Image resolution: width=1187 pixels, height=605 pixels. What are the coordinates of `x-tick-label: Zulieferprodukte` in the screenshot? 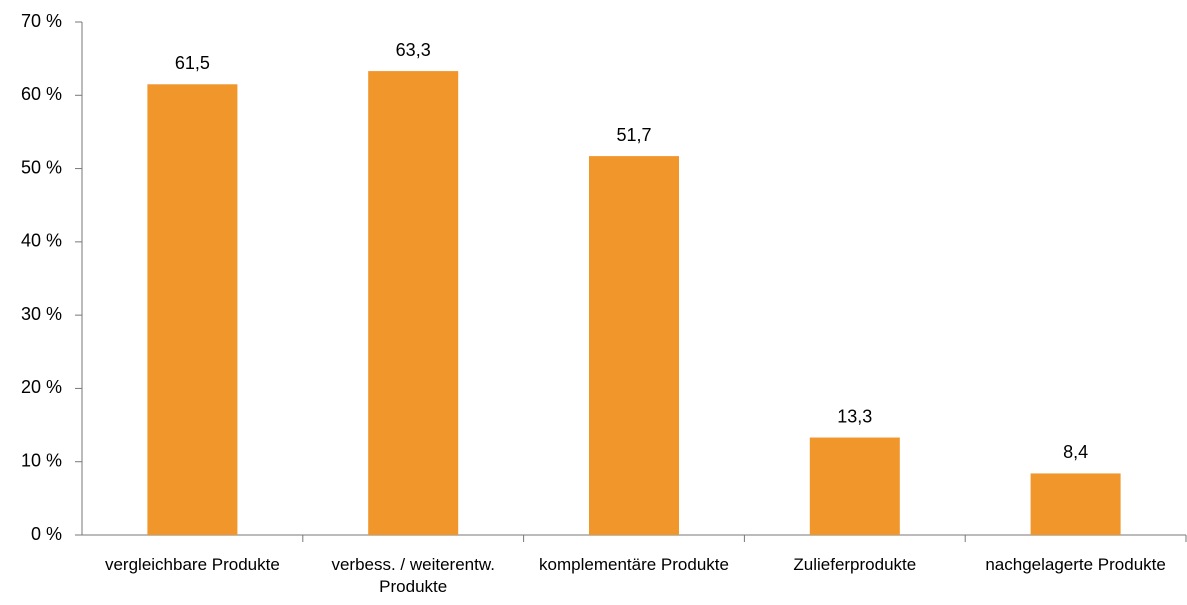 It's located at (855, 564).